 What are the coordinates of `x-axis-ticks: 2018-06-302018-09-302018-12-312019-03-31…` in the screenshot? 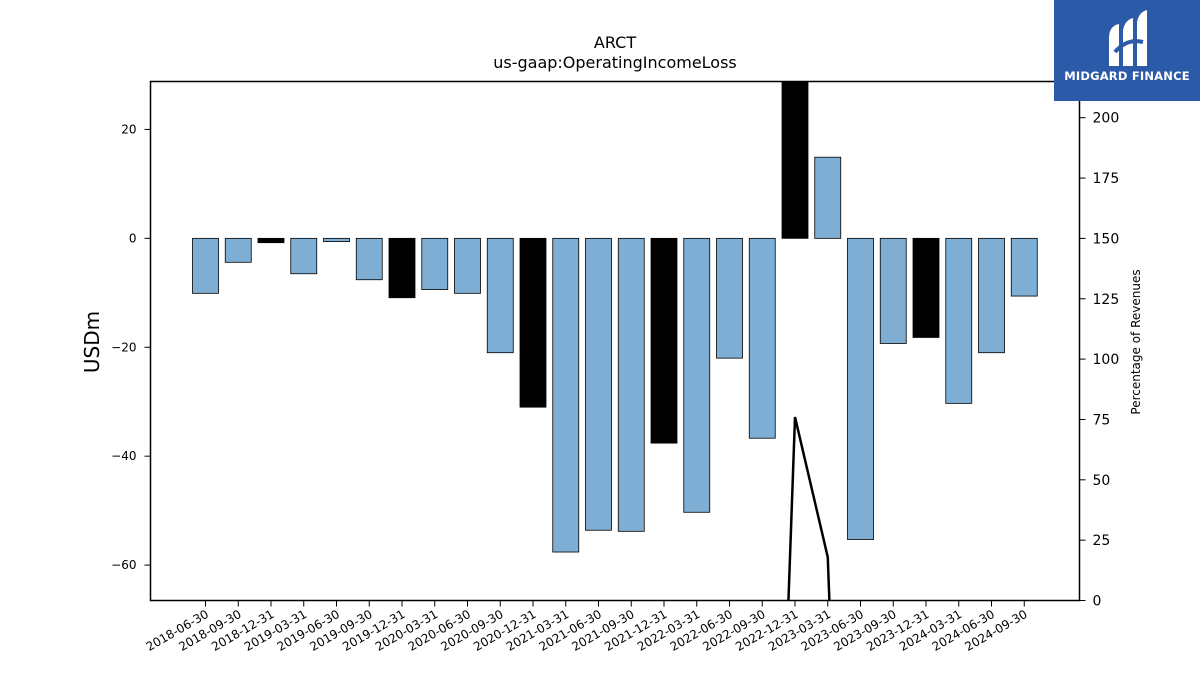 It's located at (587, 627).